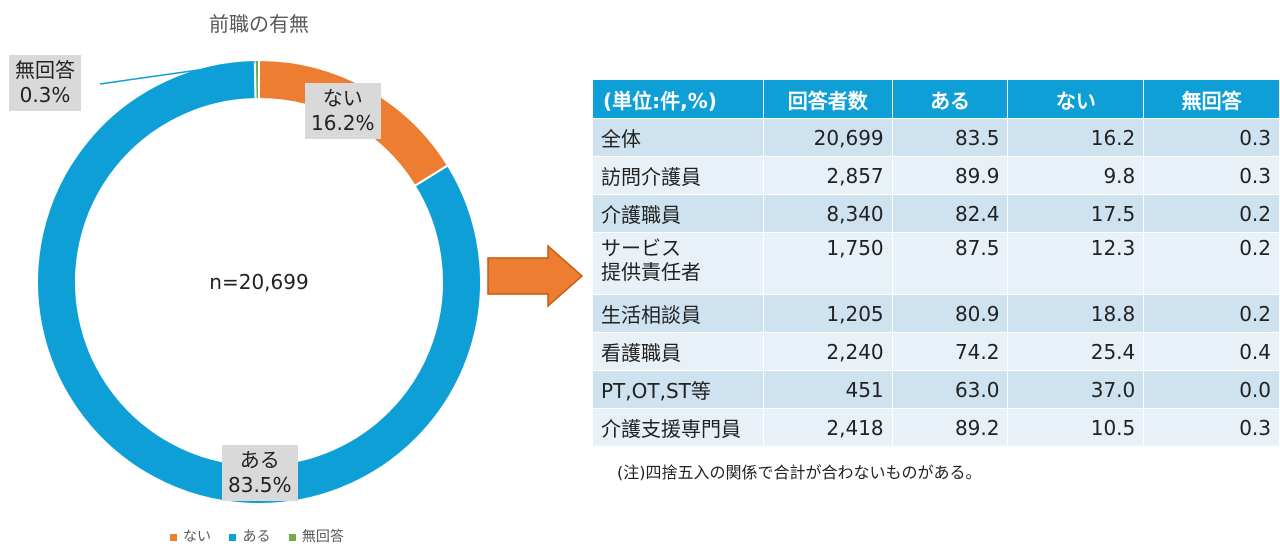 The image size is (1280, 551). What do you see at coordinates (678, 313) in the screenshot?
I see `row-name: 生活相談員` at bounding box center [678, 313].